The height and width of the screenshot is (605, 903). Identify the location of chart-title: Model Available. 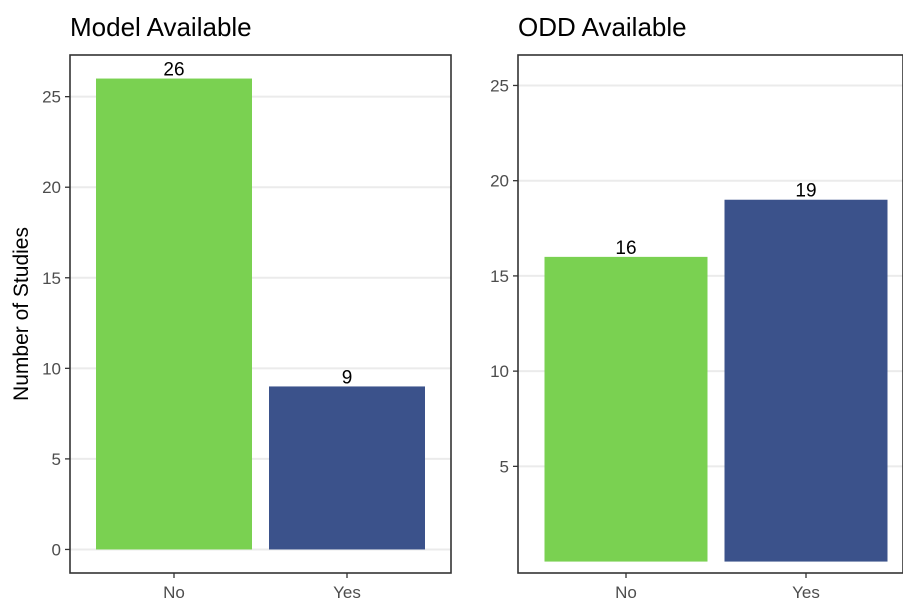
(161, 27).